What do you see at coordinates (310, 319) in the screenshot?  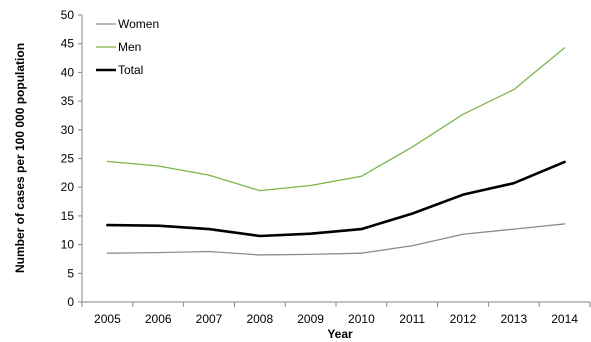 I see `x-tick-label: 2009` at bounding box center [310, 319].